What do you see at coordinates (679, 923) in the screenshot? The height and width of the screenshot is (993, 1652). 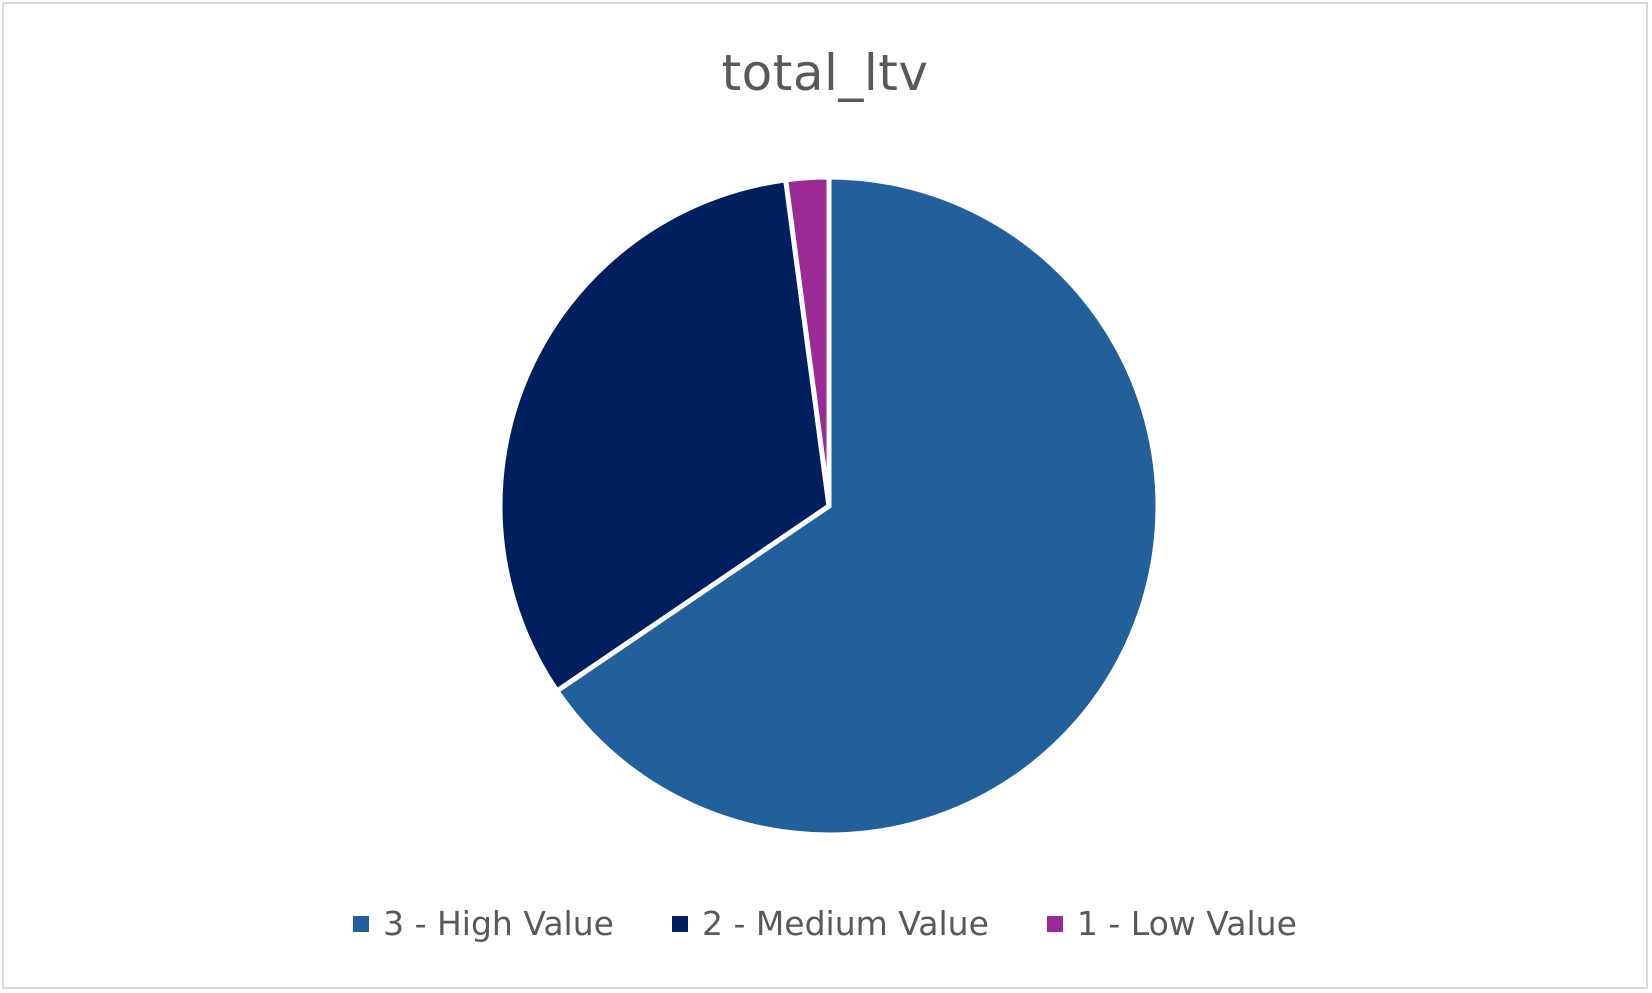 I see `legend-swatch-medium-value` at bounding box center [679, 923].